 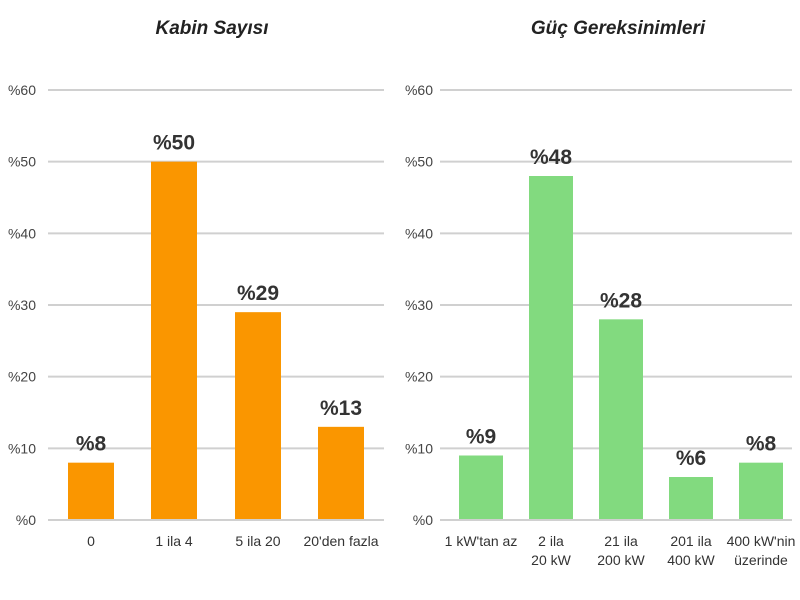 I want to click on data-label: %29, so click(x=258, y=293).